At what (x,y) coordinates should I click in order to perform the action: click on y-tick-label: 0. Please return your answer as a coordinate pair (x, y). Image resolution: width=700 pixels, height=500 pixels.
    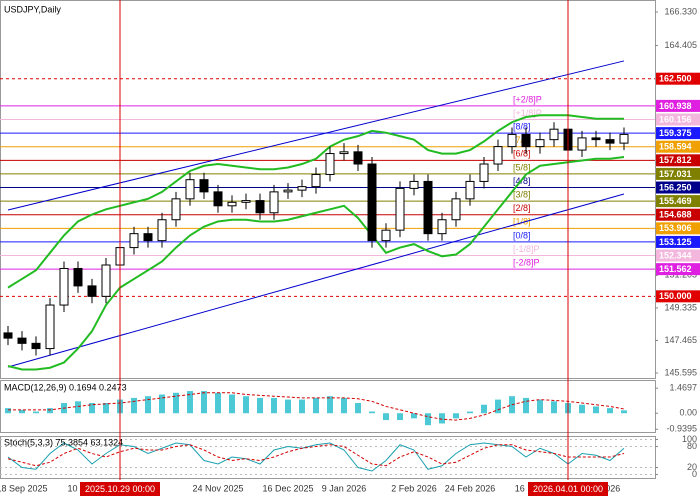
    Looking at the image, I should click on (694, 474).